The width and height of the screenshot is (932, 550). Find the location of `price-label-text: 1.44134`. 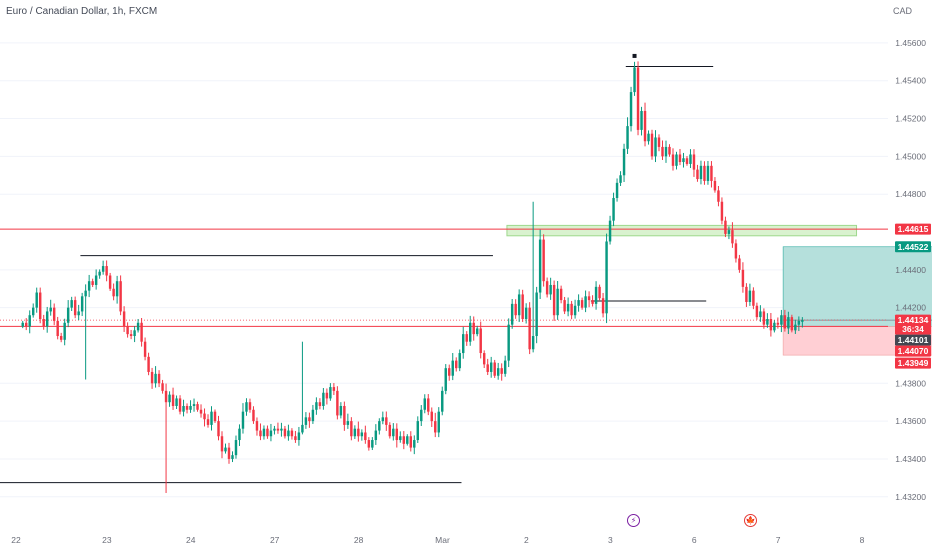

price-label-text: 1.44134 is located at coordinates (913, 320).